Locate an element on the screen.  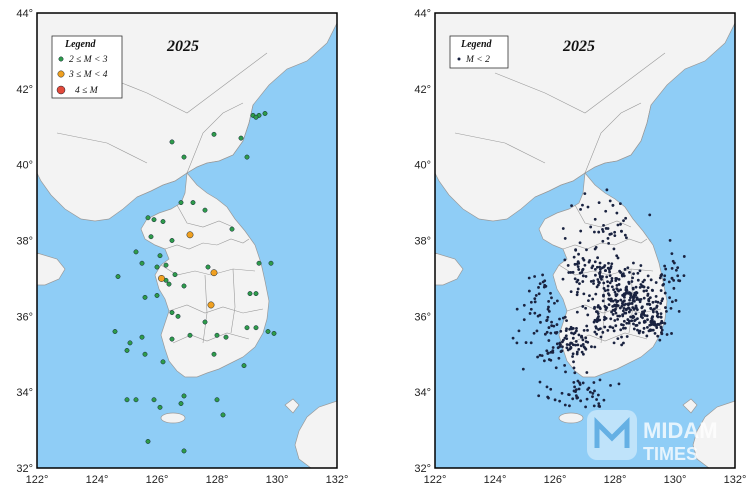
legend-frame is located at coordinates (479, 52).